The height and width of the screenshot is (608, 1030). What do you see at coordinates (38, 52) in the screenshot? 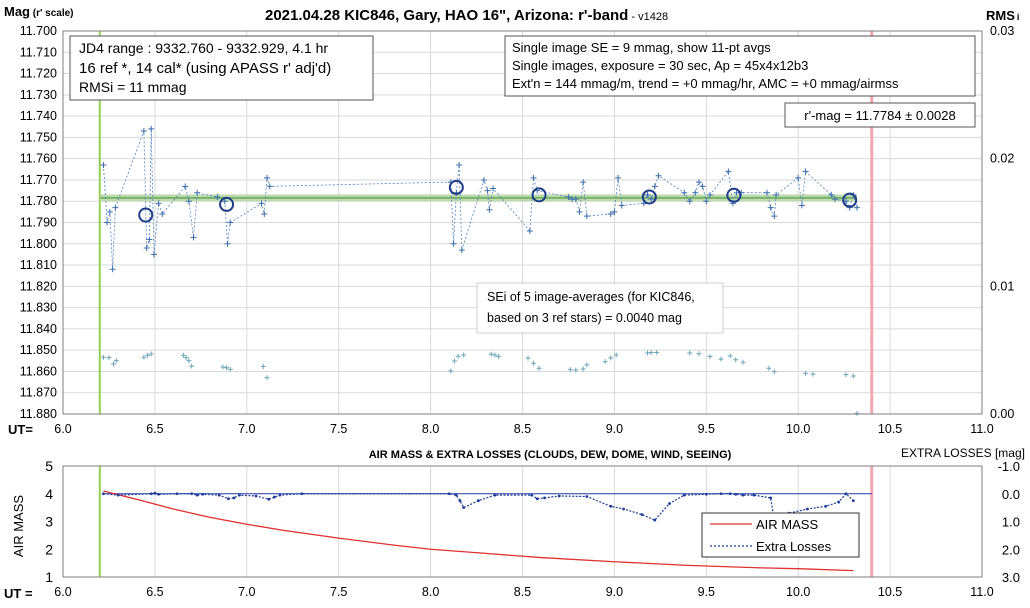
I see `top-y-tick-label: 11.710` at bounding box center [38, 52].